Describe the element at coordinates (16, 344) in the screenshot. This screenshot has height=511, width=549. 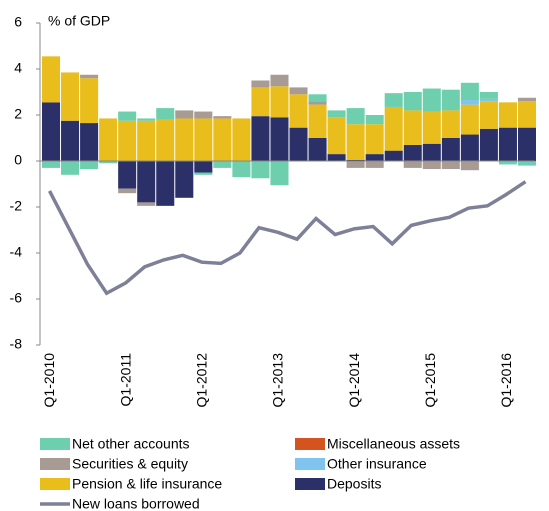
I see `y-tick-label: -8` at that location.